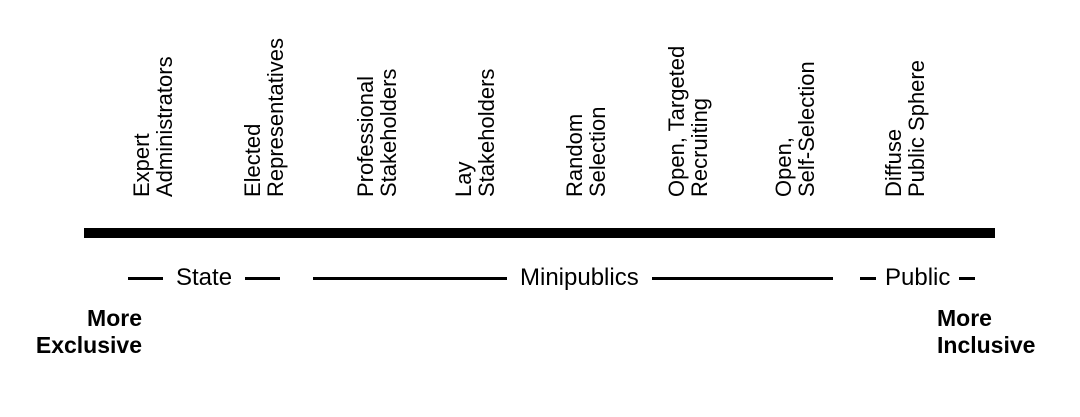  Describe the element at coordinates (264, 117) in the screenshot. I see `method-elected-representatives: Elected Representatives` at that location.